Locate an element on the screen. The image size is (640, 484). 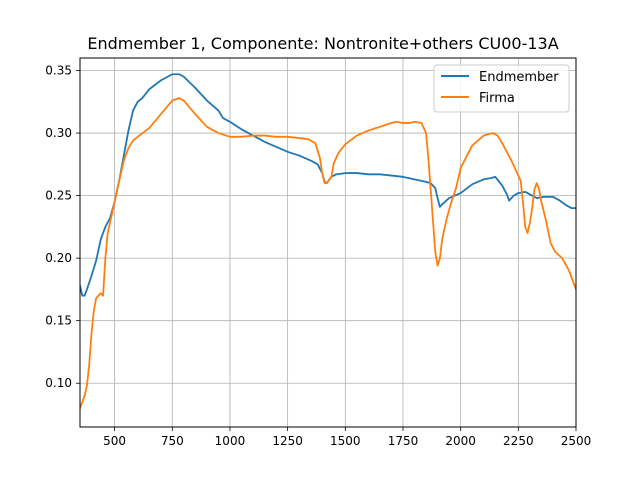
x-tick-label: 1000 is located at coordinates (230, 441).